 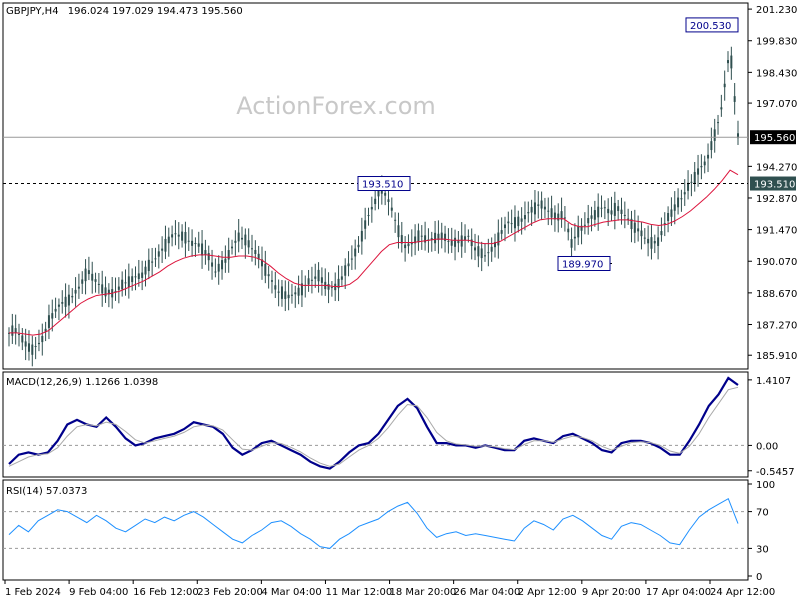 I want to click on macd-series-signal, so click(x=373, y=426).